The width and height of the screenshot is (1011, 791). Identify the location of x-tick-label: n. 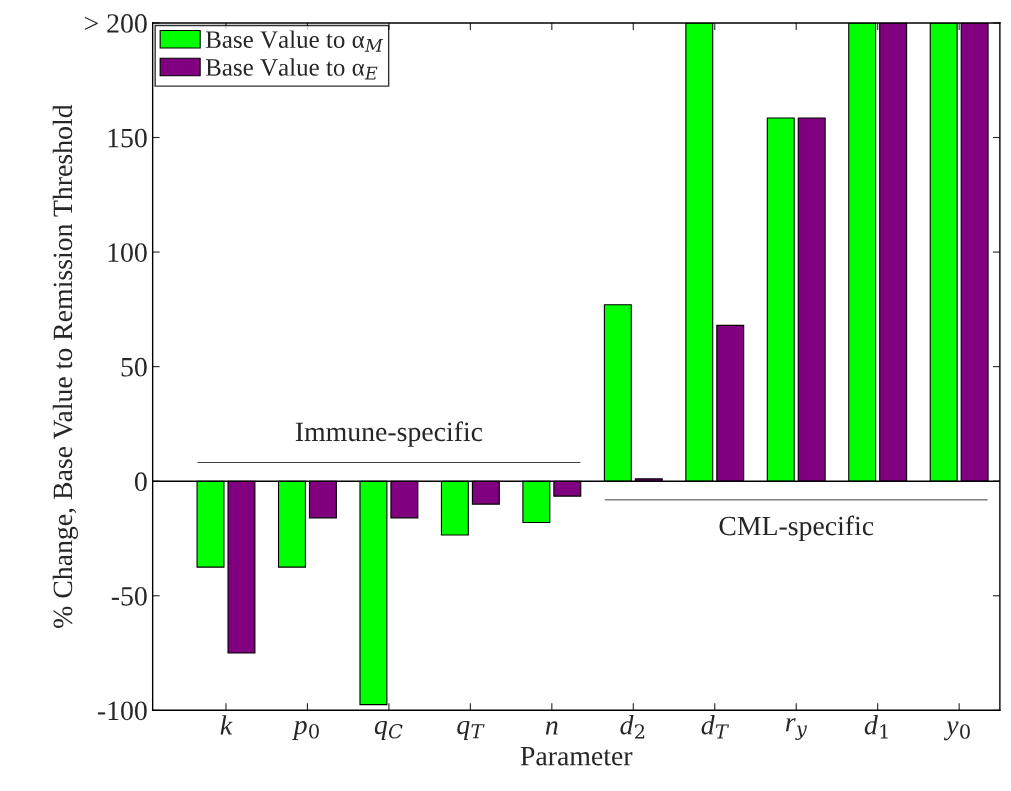
(551, 728).